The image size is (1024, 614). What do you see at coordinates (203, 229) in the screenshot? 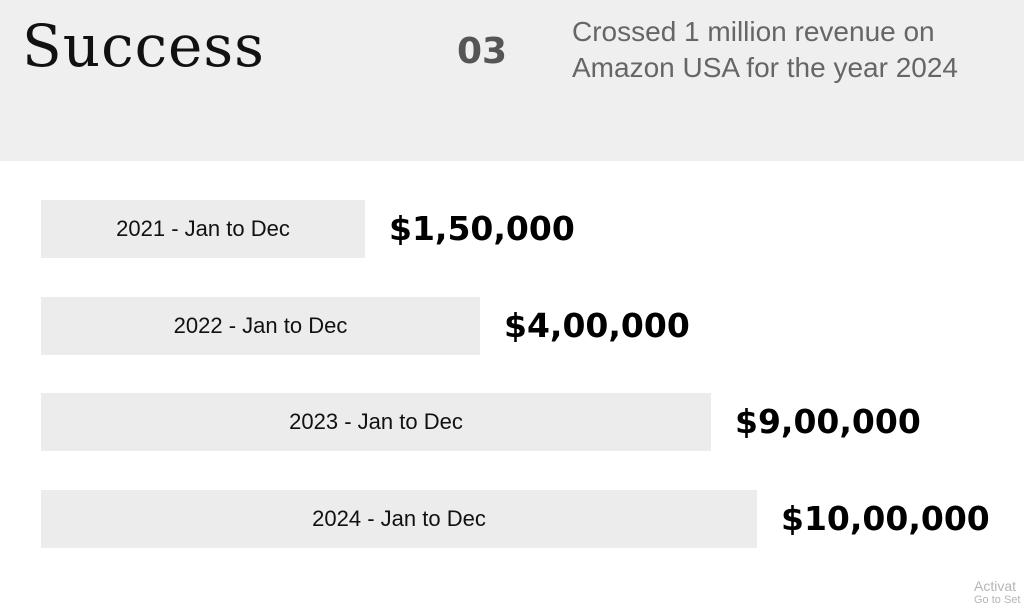
I see `bar-1: 2021 - Jan to Dec` at bounding box center [203, 229].